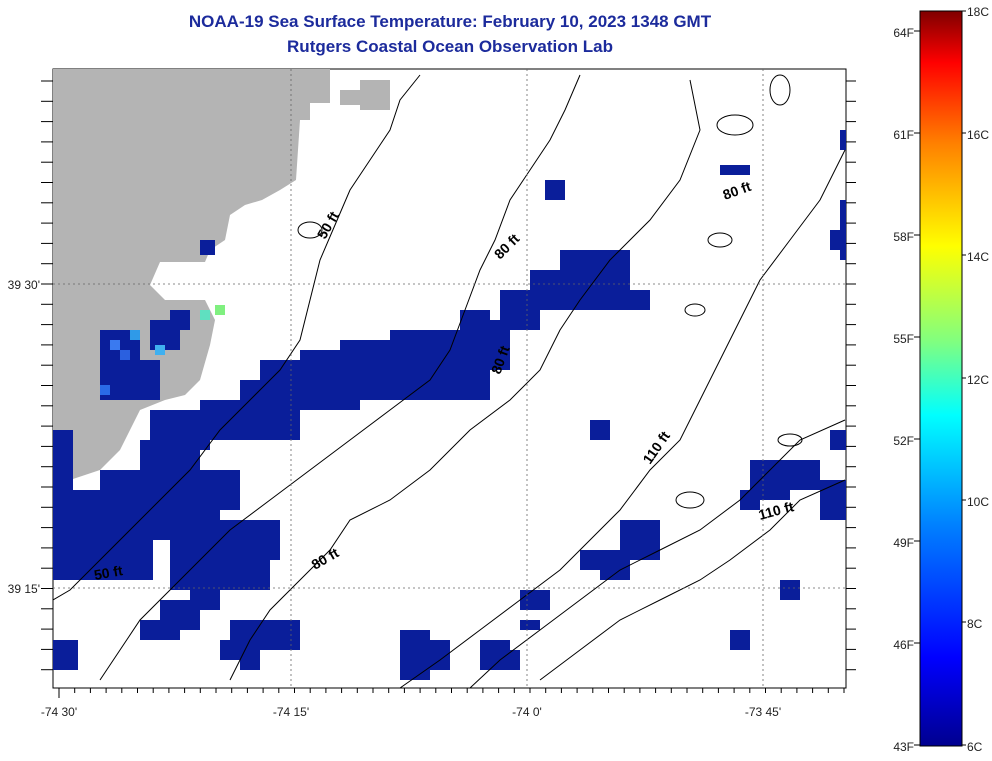  I want to click on colorbar-c-label: 12C, so click(978, 380).